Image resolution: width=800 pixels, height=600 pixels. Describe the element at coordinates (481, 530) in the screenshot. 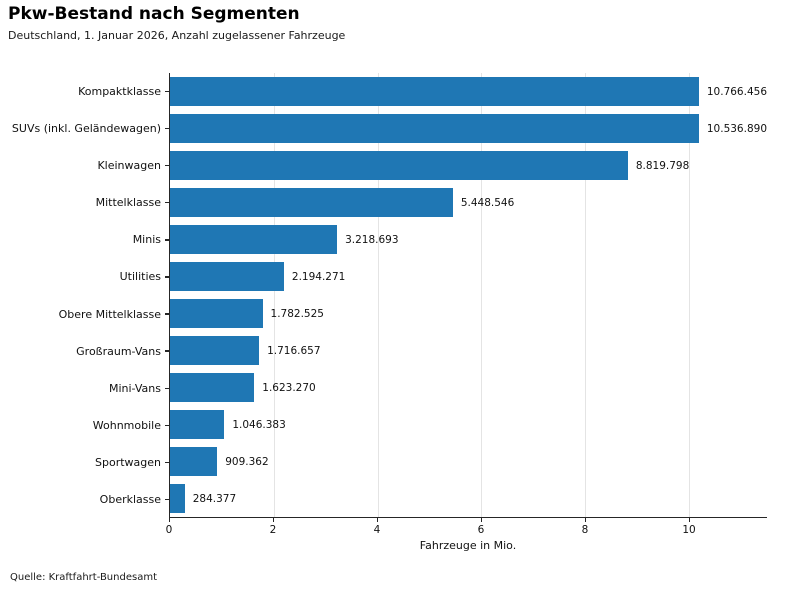

I see `x-tick-label: 6` at that location.